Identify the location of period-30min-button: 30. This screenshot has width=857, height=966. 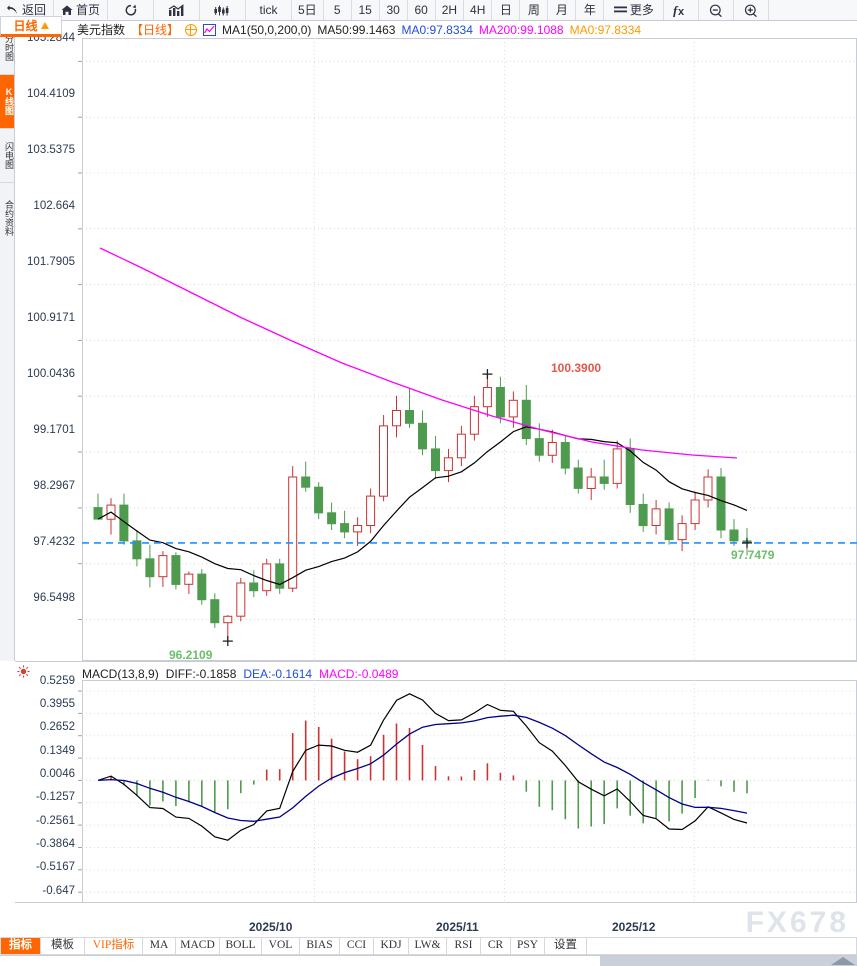
(393, 10).